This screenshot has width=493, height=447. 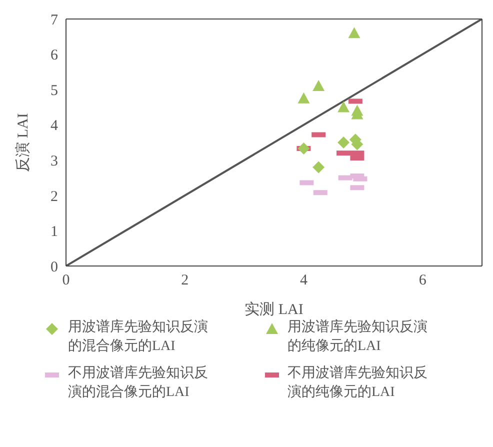 I want to click on y-tick-label: 6, so click(x=54, y=56).